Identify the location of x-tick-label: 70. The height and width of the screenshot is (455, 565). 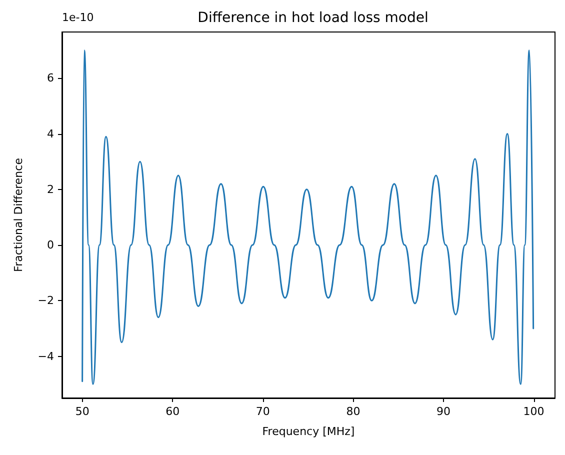
(263, 411).